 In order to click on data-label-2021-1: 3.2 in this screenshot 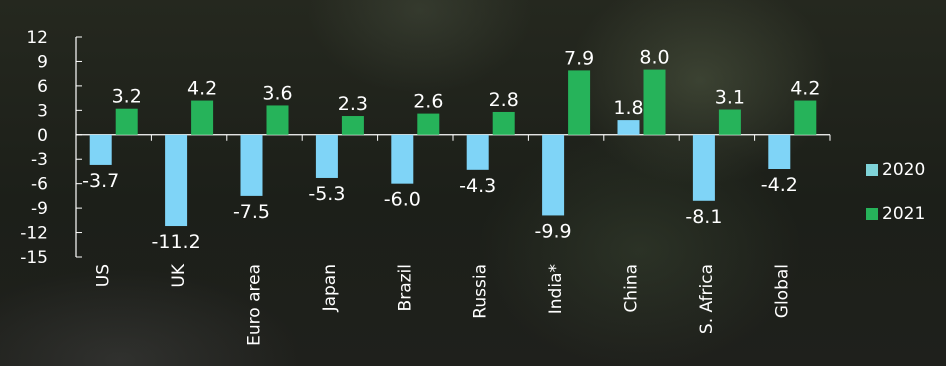, I will do `click(127, 97)`.